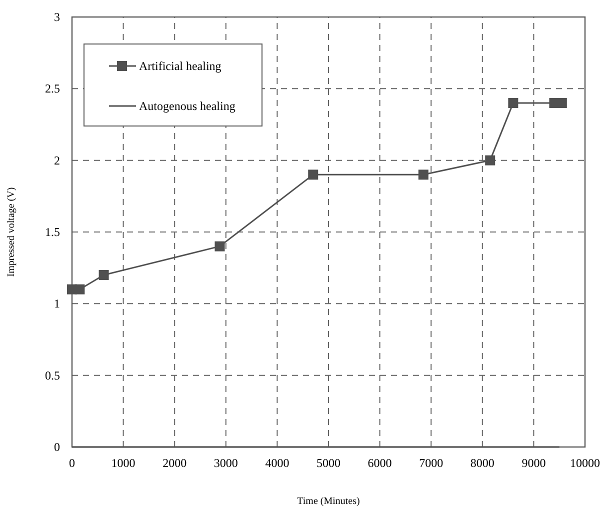 The height and width of the screenshot is (512, 607). Describe the element at coordinates (123, 463) in the screenshot. I see `x-tick-label: 1000` at that location.